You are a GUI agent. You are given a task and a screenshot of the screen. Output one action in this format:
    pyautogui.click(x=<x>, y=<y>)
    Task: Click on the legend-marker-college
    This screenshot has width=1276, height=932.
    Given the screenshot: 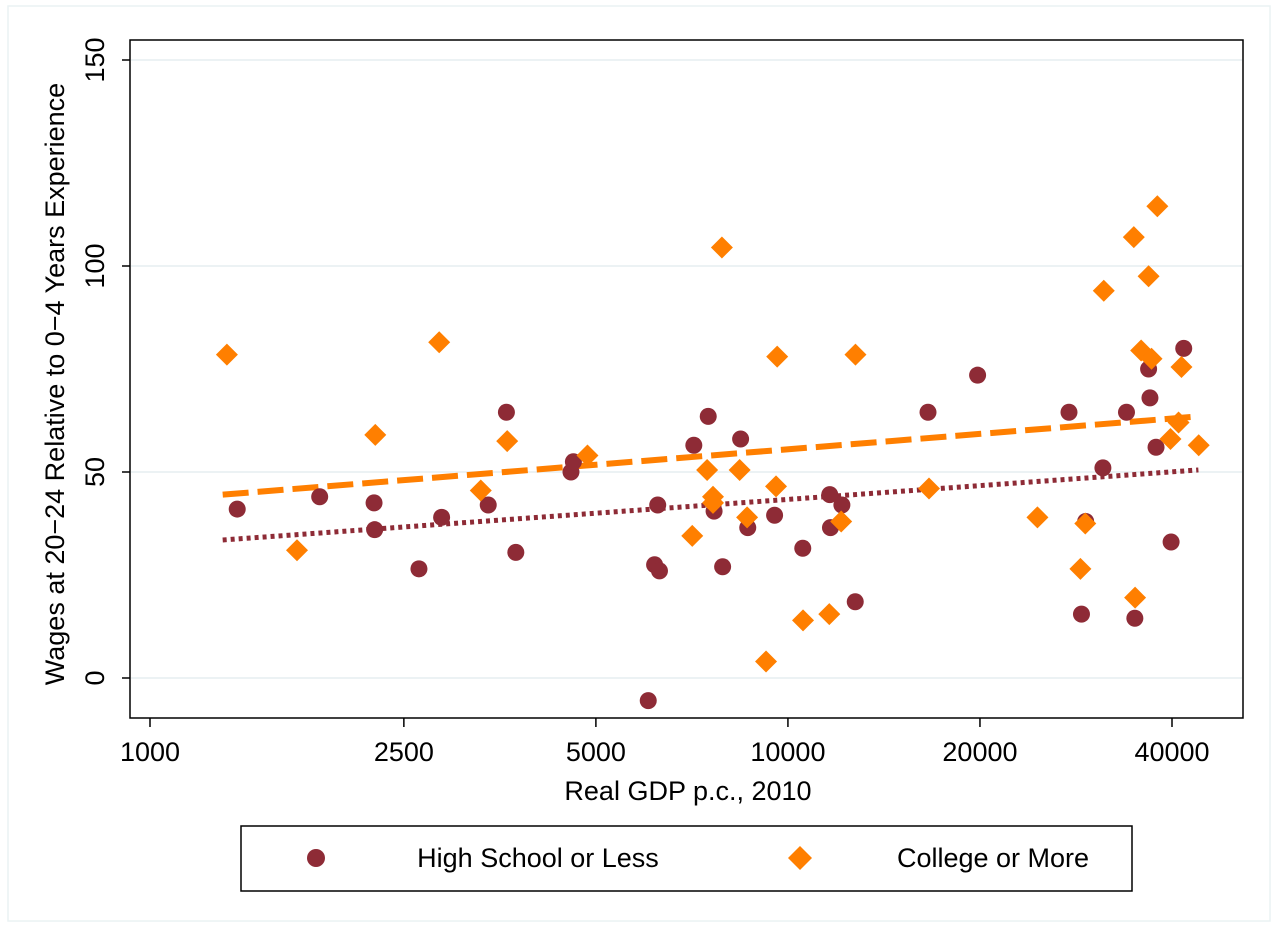 What is the action you would take?
    pyautogui.click(x=800, y=858)
    